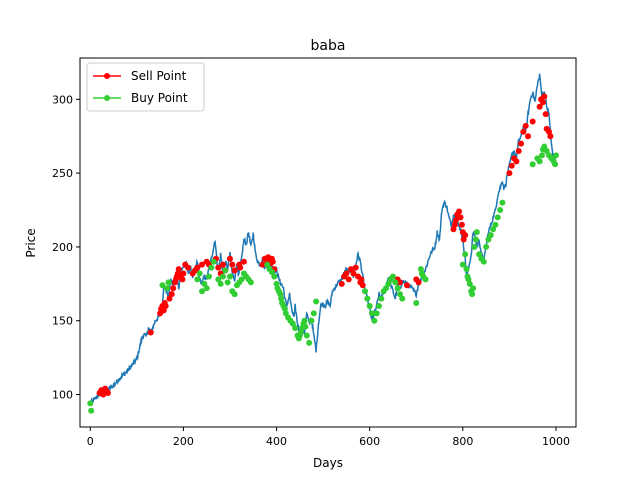 The height and width of the screenshot is (480, 640). What do you see at coordinates (328, 437) in the screenshot?
I see `x-axis-ticks: 0 200 400 600 800 1000` at bounding box center [328, 437].